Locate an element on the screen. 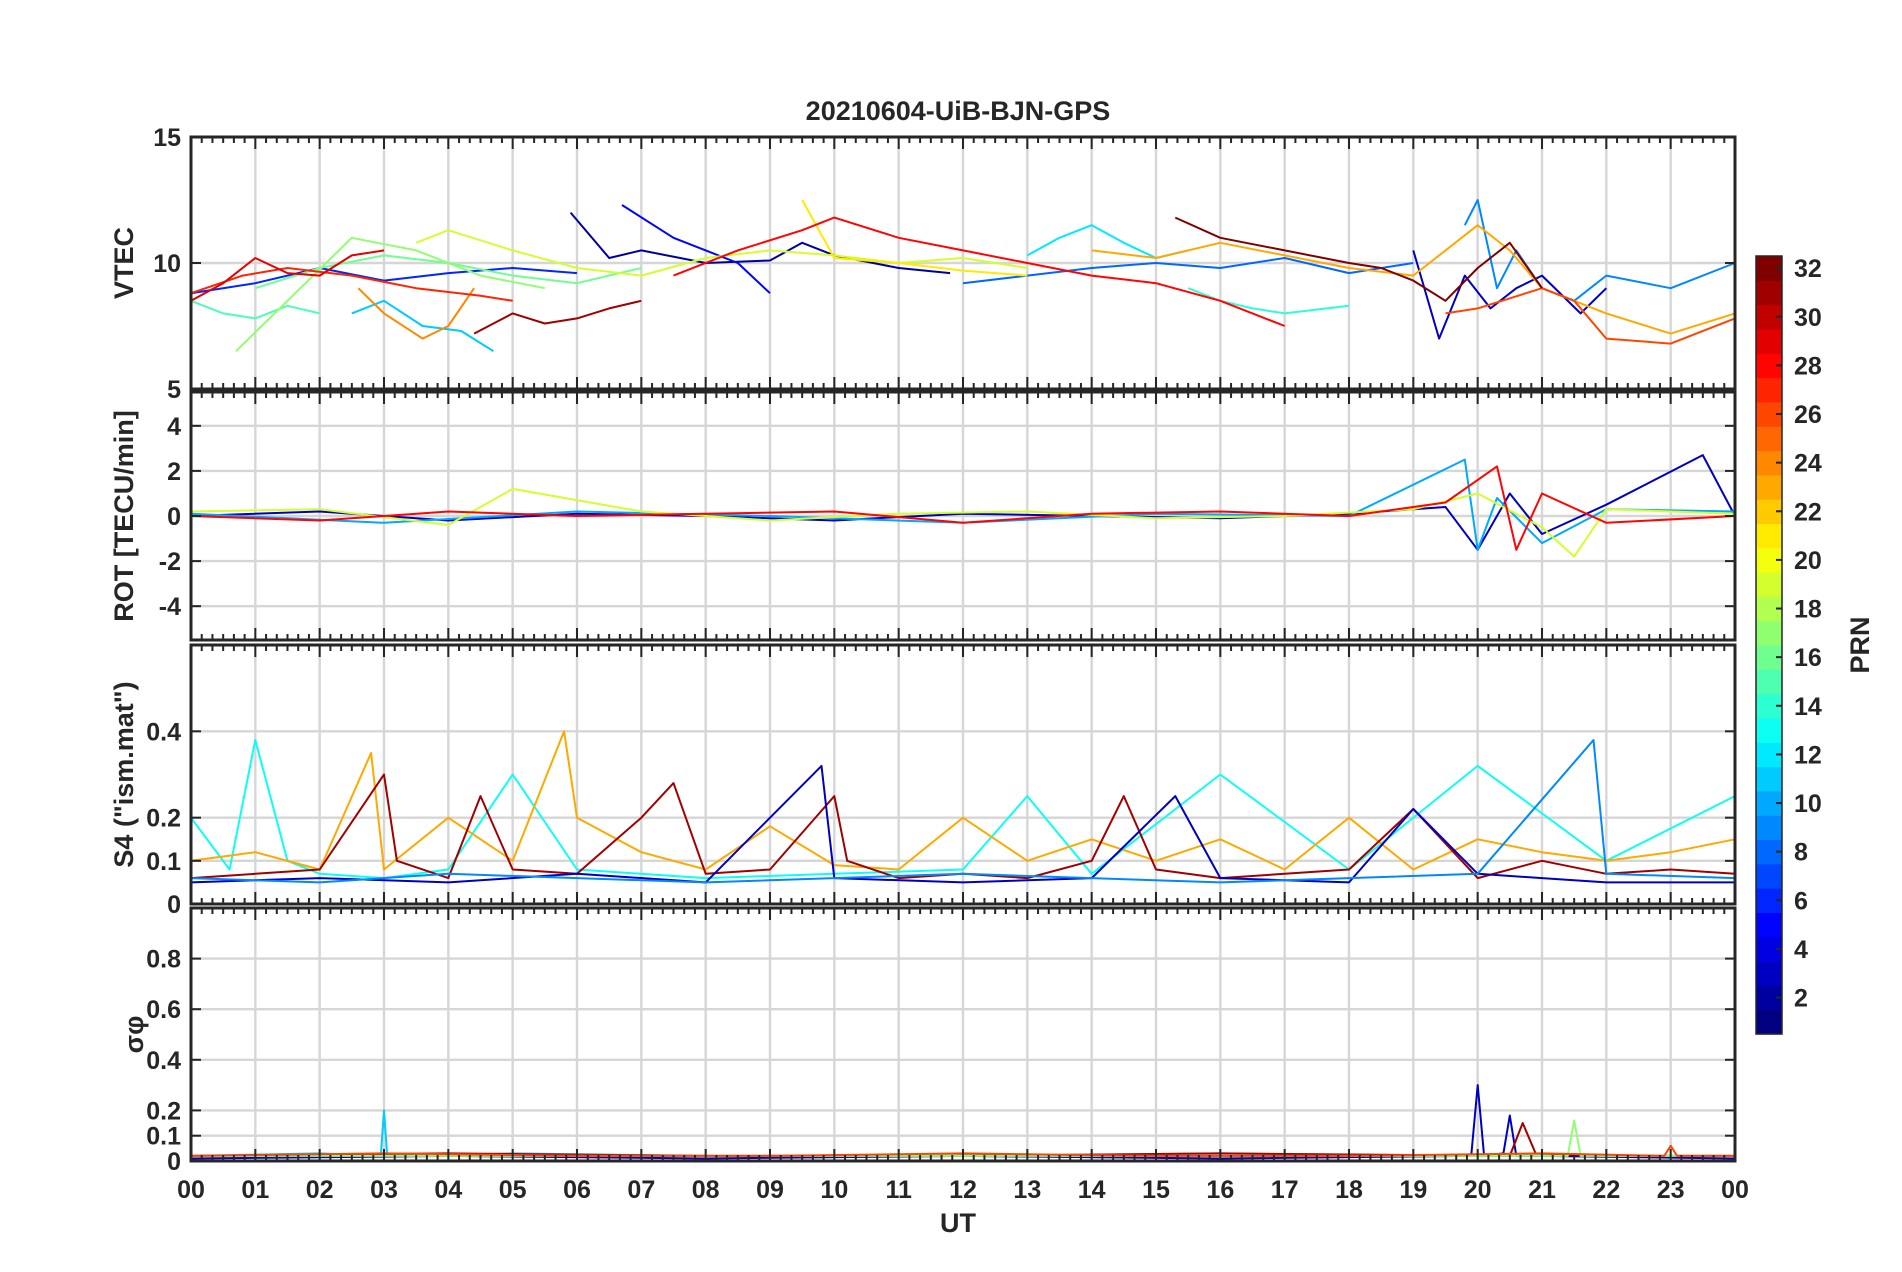 This screenshot has width=1902, height=1272. y-tick-label: -4 is located at coordinates (170, 607).